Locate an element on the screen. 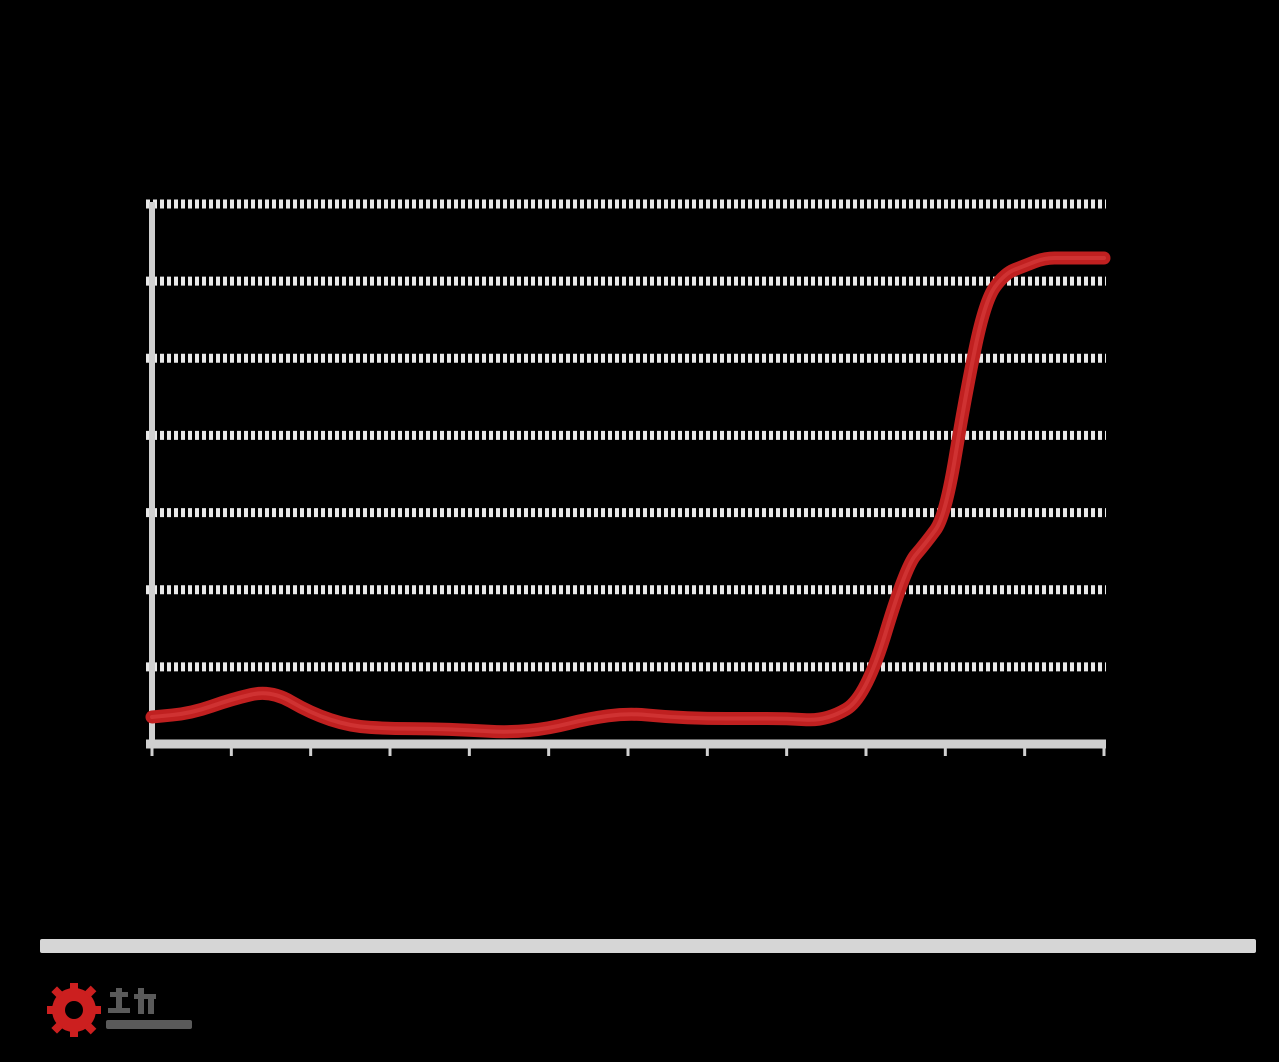 The image size is (1279, 1062). company-logo is located at coordinates (124, 1010).